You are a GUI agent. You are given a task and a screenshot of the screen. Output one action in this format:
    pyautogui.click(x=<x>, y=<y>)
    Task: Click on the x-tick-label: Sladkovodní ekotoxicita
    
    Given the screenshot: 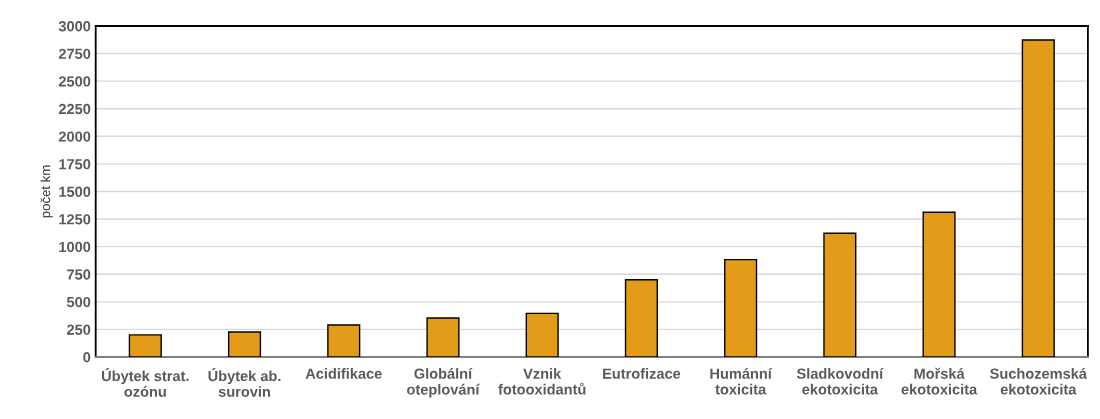 What is the action you would take?
    pyautogui.click(x=840, y=381)
    